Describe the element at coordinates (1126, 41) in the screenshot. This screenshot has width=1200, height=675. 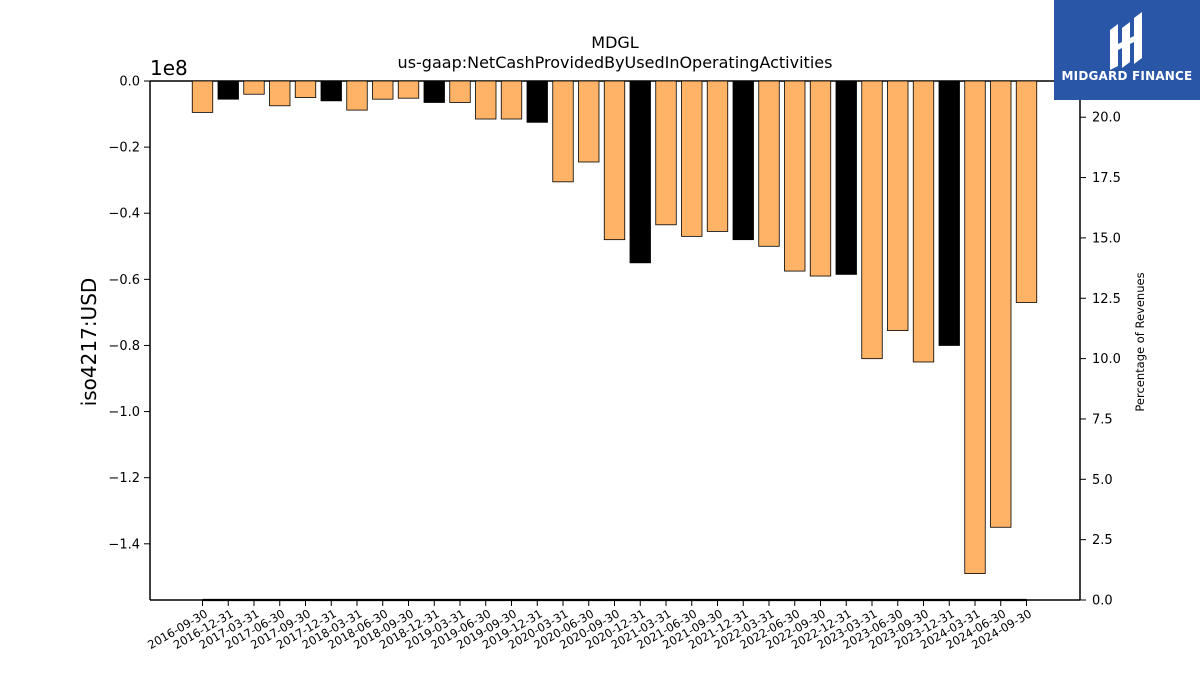
I see `midgard-logo-icon` at that location.